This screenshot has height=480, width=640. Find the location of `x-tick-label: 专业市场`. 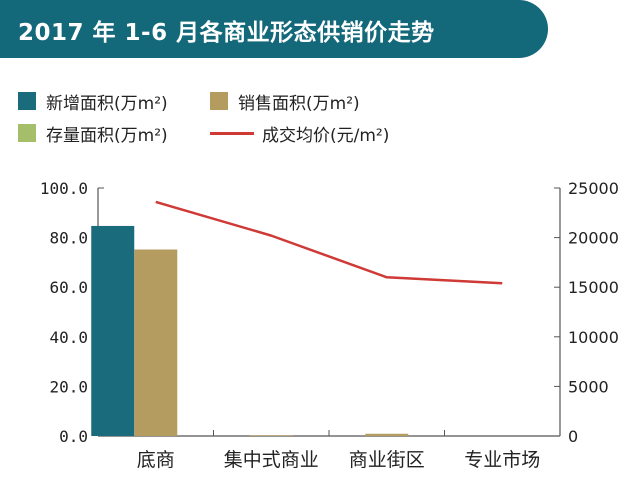

x-tick-label: 专业市场 is located at coordinates (502, 460).